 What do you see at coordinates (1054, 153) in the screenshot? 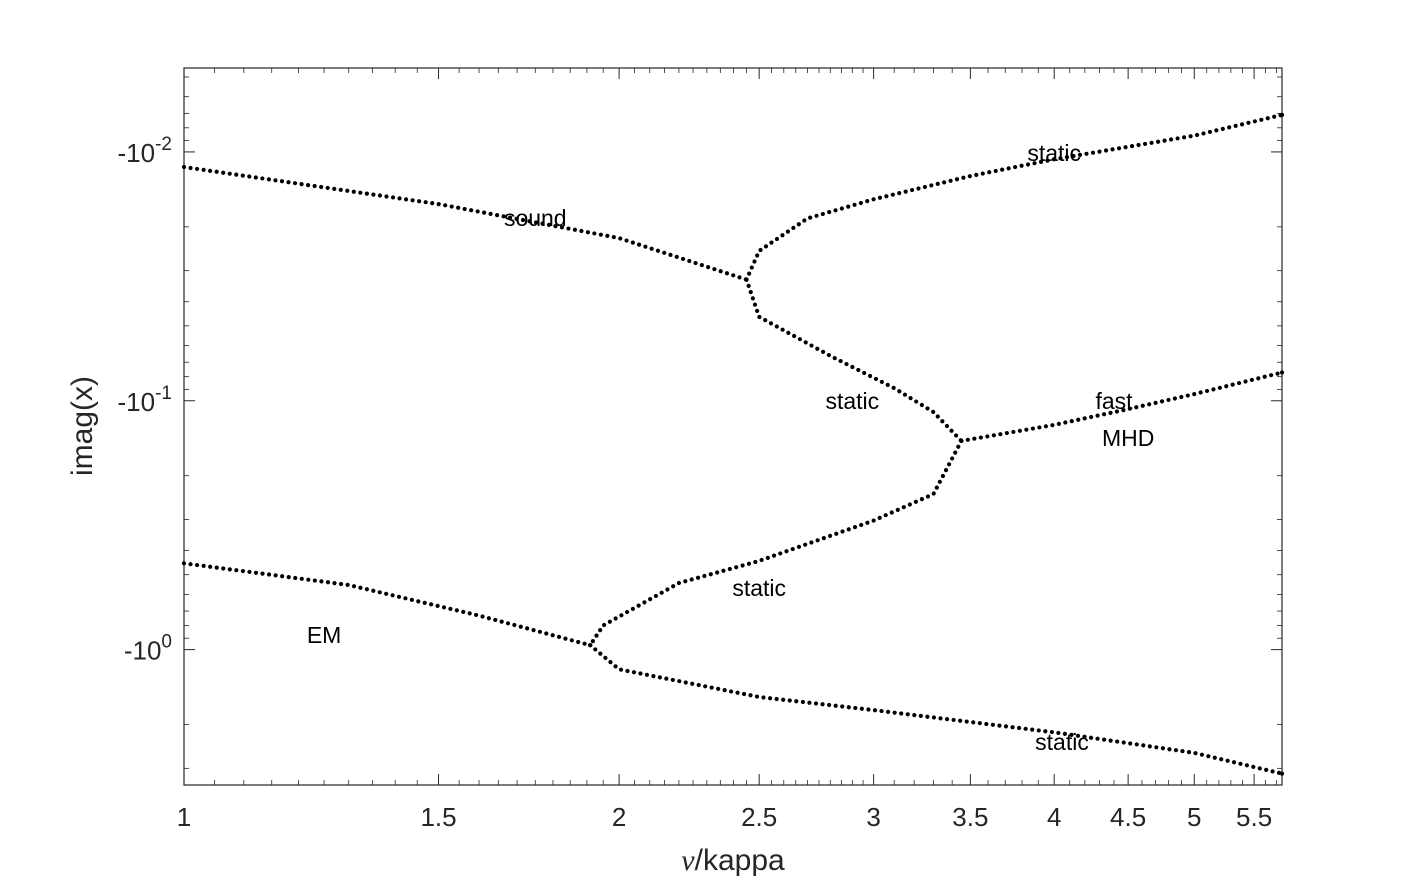
I see `annotation-label: static` at bounding box center [1054, 153].